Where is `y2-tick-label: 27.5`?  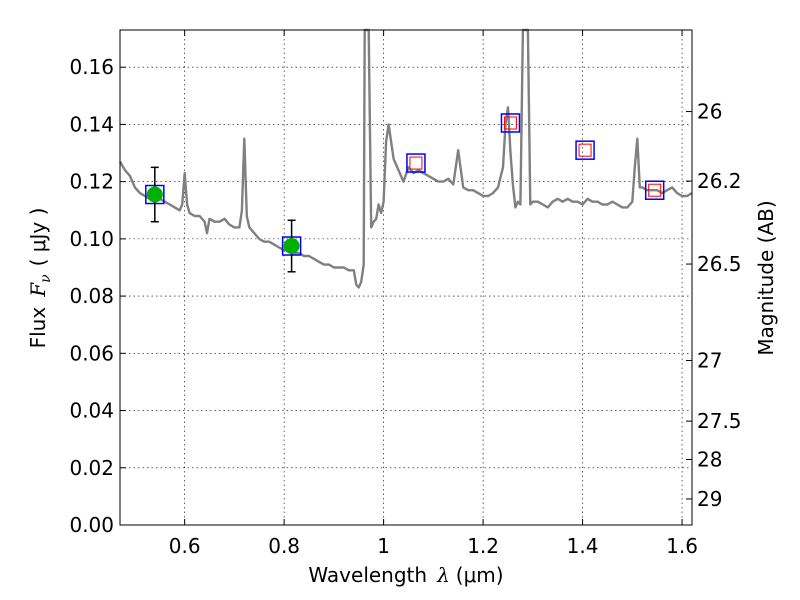 y2-tick-label: 27.5 is located at coordinates (719, 421).